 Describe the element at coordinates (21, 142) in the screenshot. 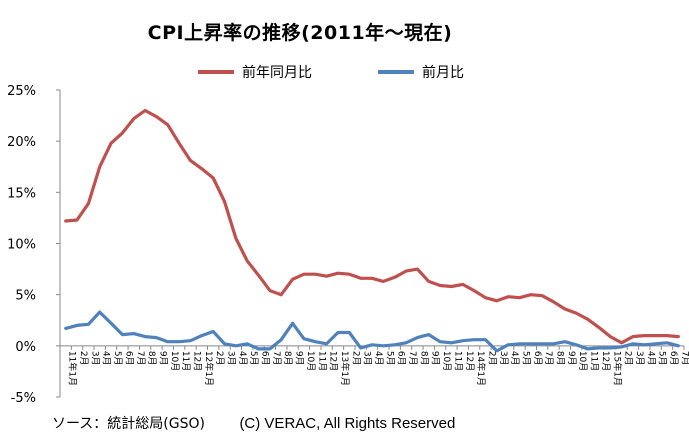

I see `y-tick-label: 20%` at that location.